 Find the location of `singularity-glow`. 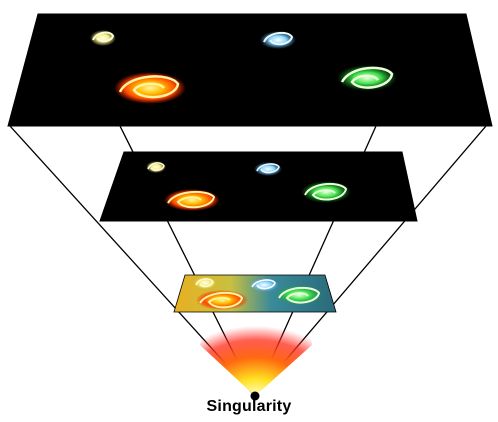

singularity-glow is located at coordinates (256, 354).